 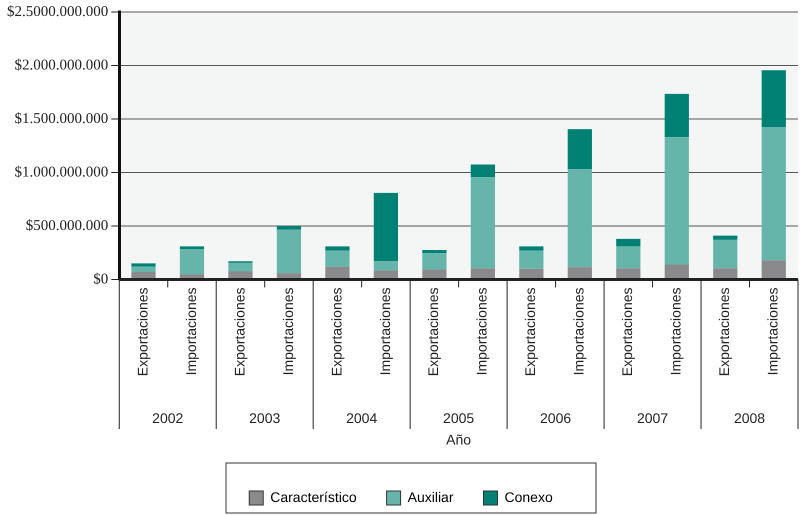 I want to click on text: 2006, so click(x=556, y=418).